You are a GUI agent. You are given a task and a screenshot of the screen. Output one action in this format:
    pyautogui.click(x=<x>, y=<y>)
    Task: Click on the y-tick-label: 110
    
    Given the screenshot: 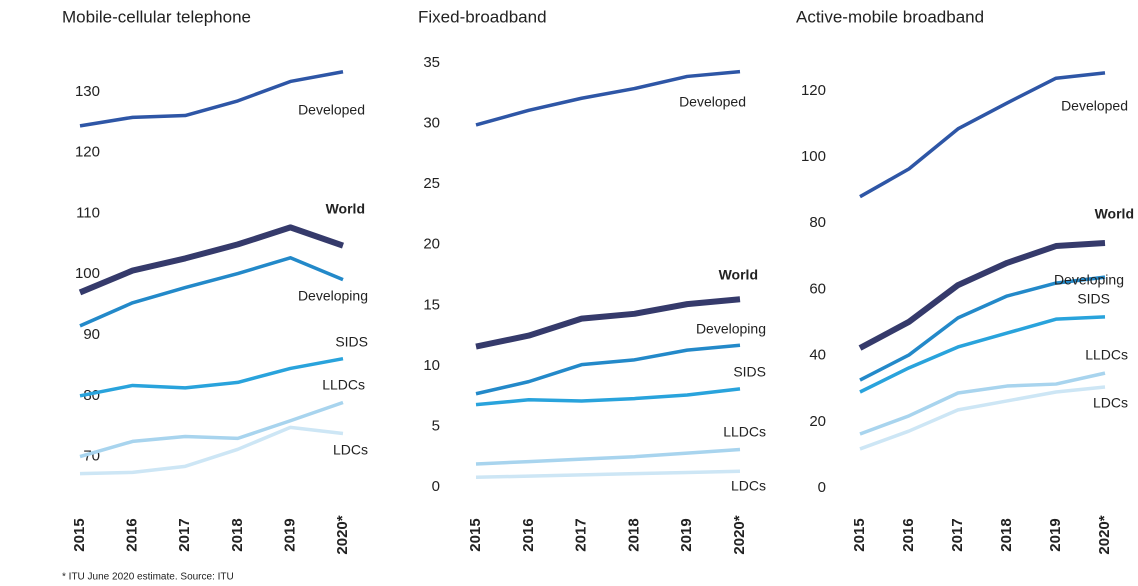 What is the action you would take?
    pyautogui.click(x=88, y=212)
    